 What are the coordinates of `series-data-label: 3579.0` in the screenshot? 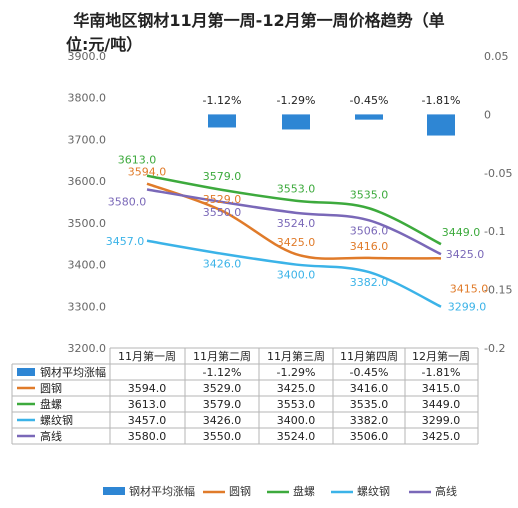 It's located at (222, 176).